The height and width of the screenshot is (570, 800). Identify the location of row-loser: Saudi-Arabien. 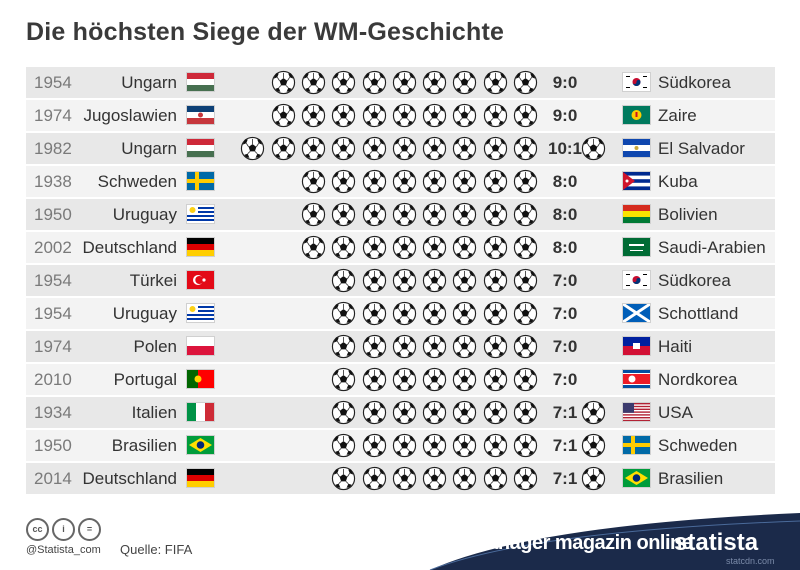
(712, 247).